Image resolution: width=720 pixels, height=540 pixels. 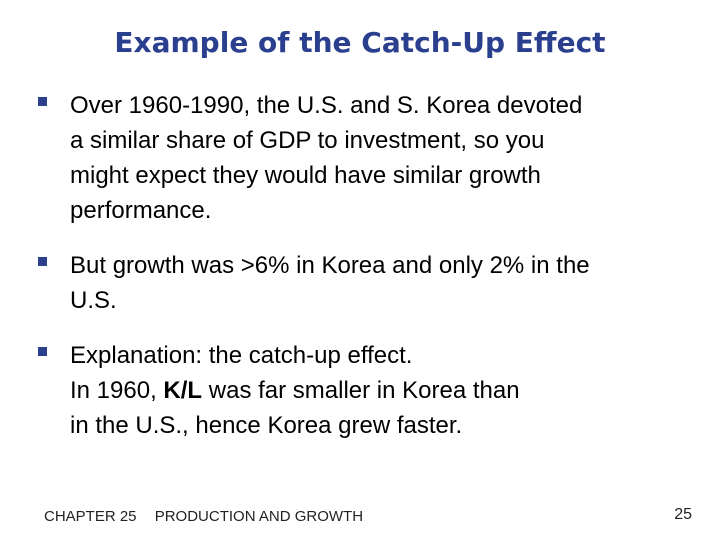 What do you see at coordinates (683, 514) in the screenshot?
I see `page-number: 25` at bounding box center [683, 514].